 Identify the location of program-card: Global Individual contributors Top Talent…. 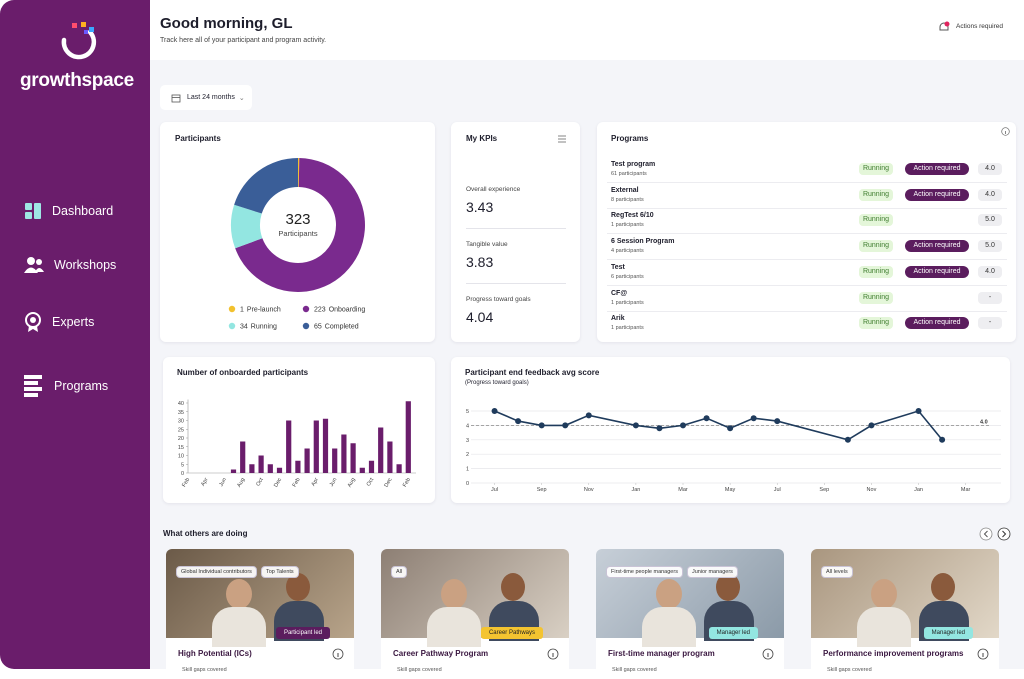
(260, 614).